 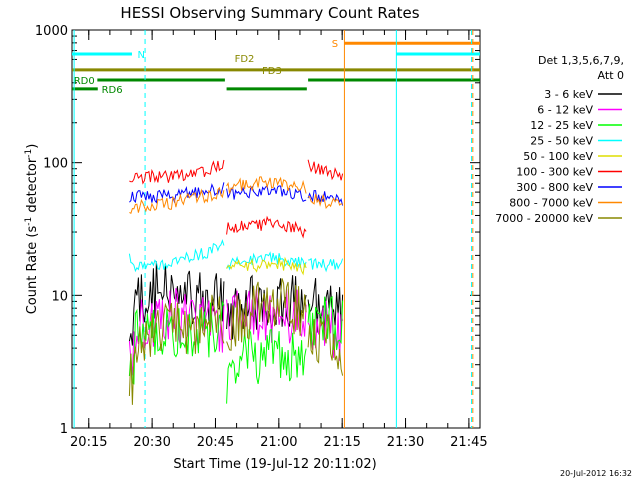 I want to click on flag-label-fd3: FD3, so click(x=272, y=71).